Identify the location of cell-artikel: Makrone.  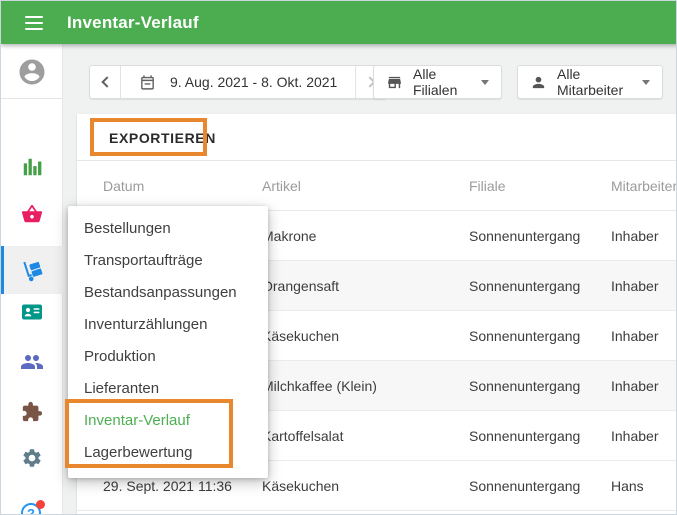
(289, 235).